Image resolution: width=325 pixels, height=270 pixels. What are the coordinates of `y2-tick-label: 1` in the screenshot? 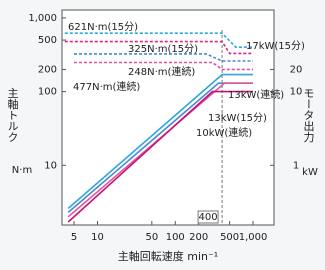 It's located at (296, 165).